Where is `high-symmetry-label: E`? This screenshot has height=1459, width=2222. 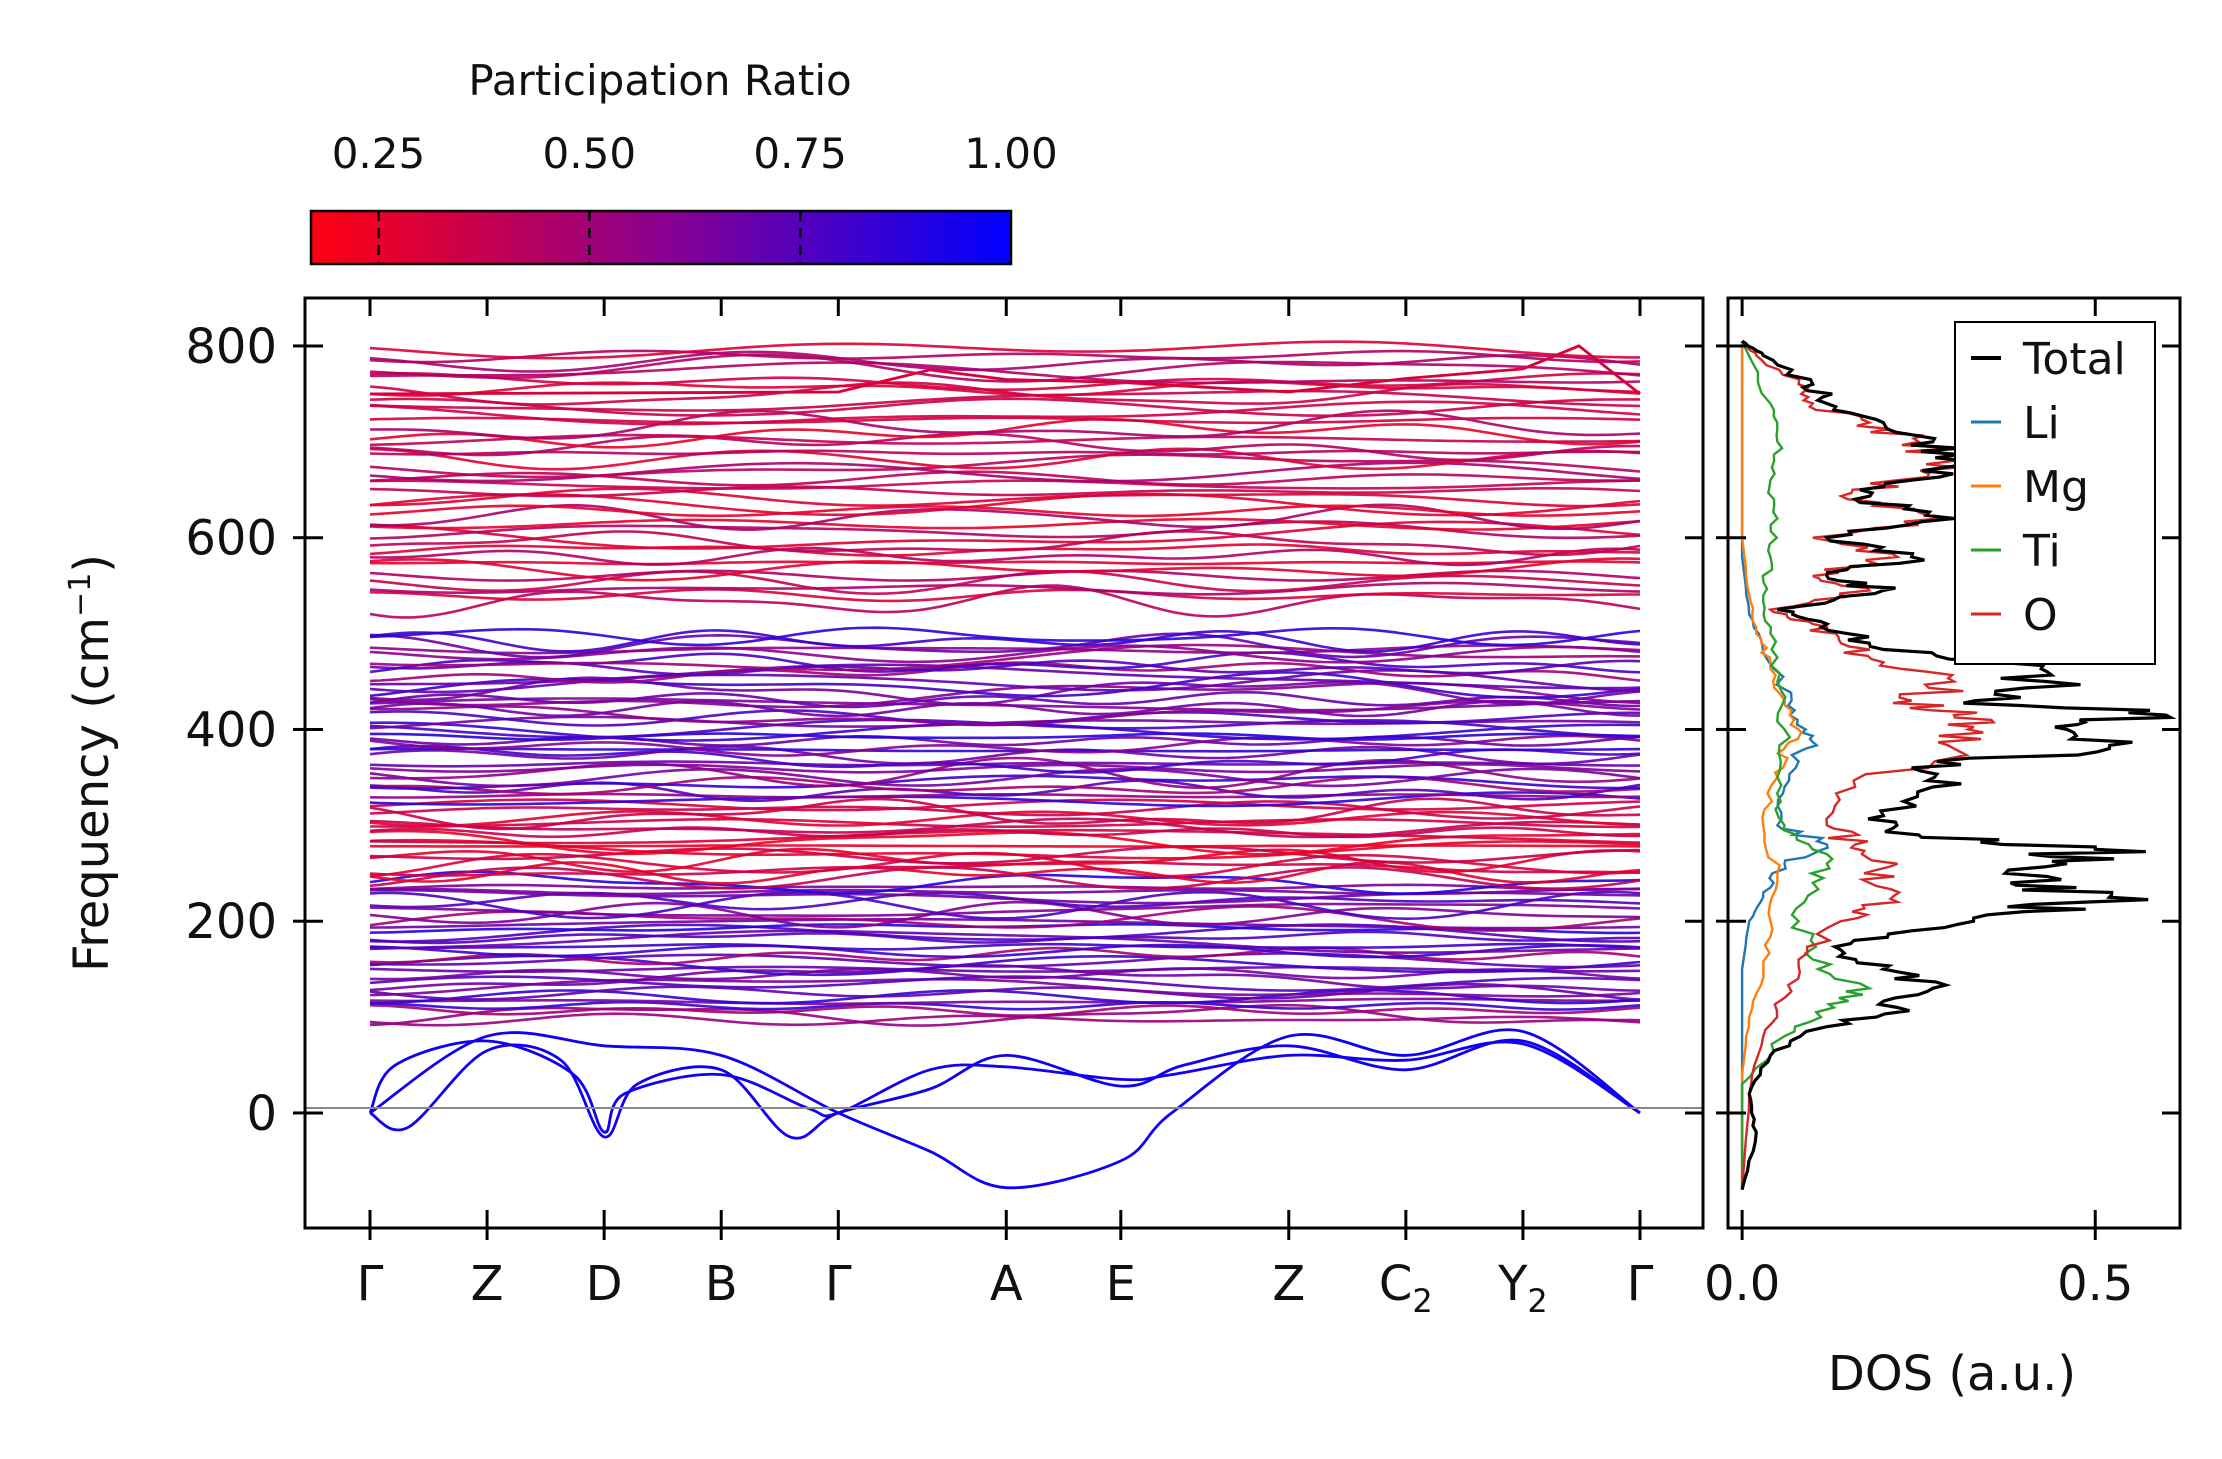
high-symmetry-label: E is located at coordinates (1121, 1284).